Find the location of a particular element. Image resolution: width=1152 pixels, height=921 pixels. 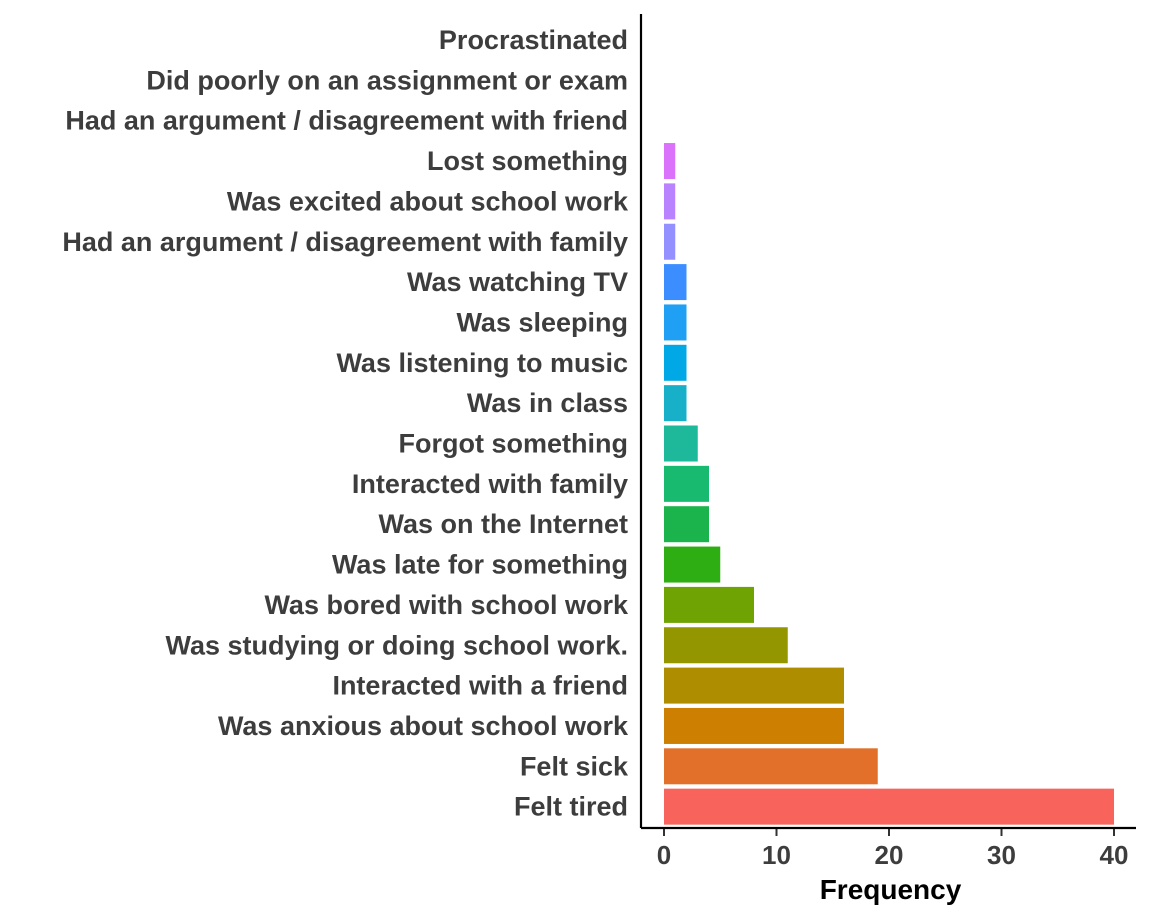

bar-was-anxious-about-school-work is located at coordinates (754, 725).